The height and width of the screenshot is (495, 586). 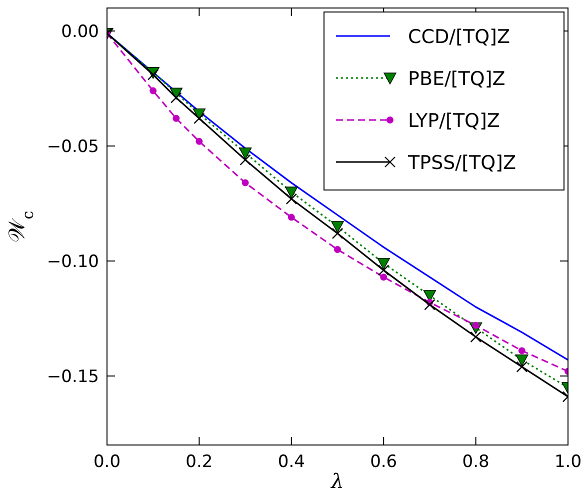 I want to click on legend-label: LYP/[TQ]Z, so click(x=454, y=121).